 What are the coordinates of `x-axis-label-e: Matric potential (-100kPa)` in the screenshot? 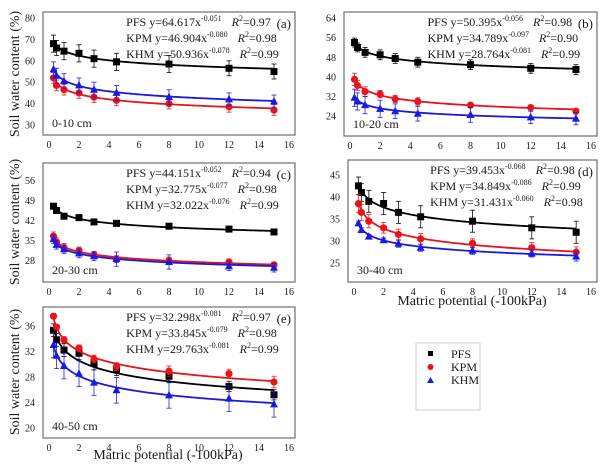 It's located at (168, 455).